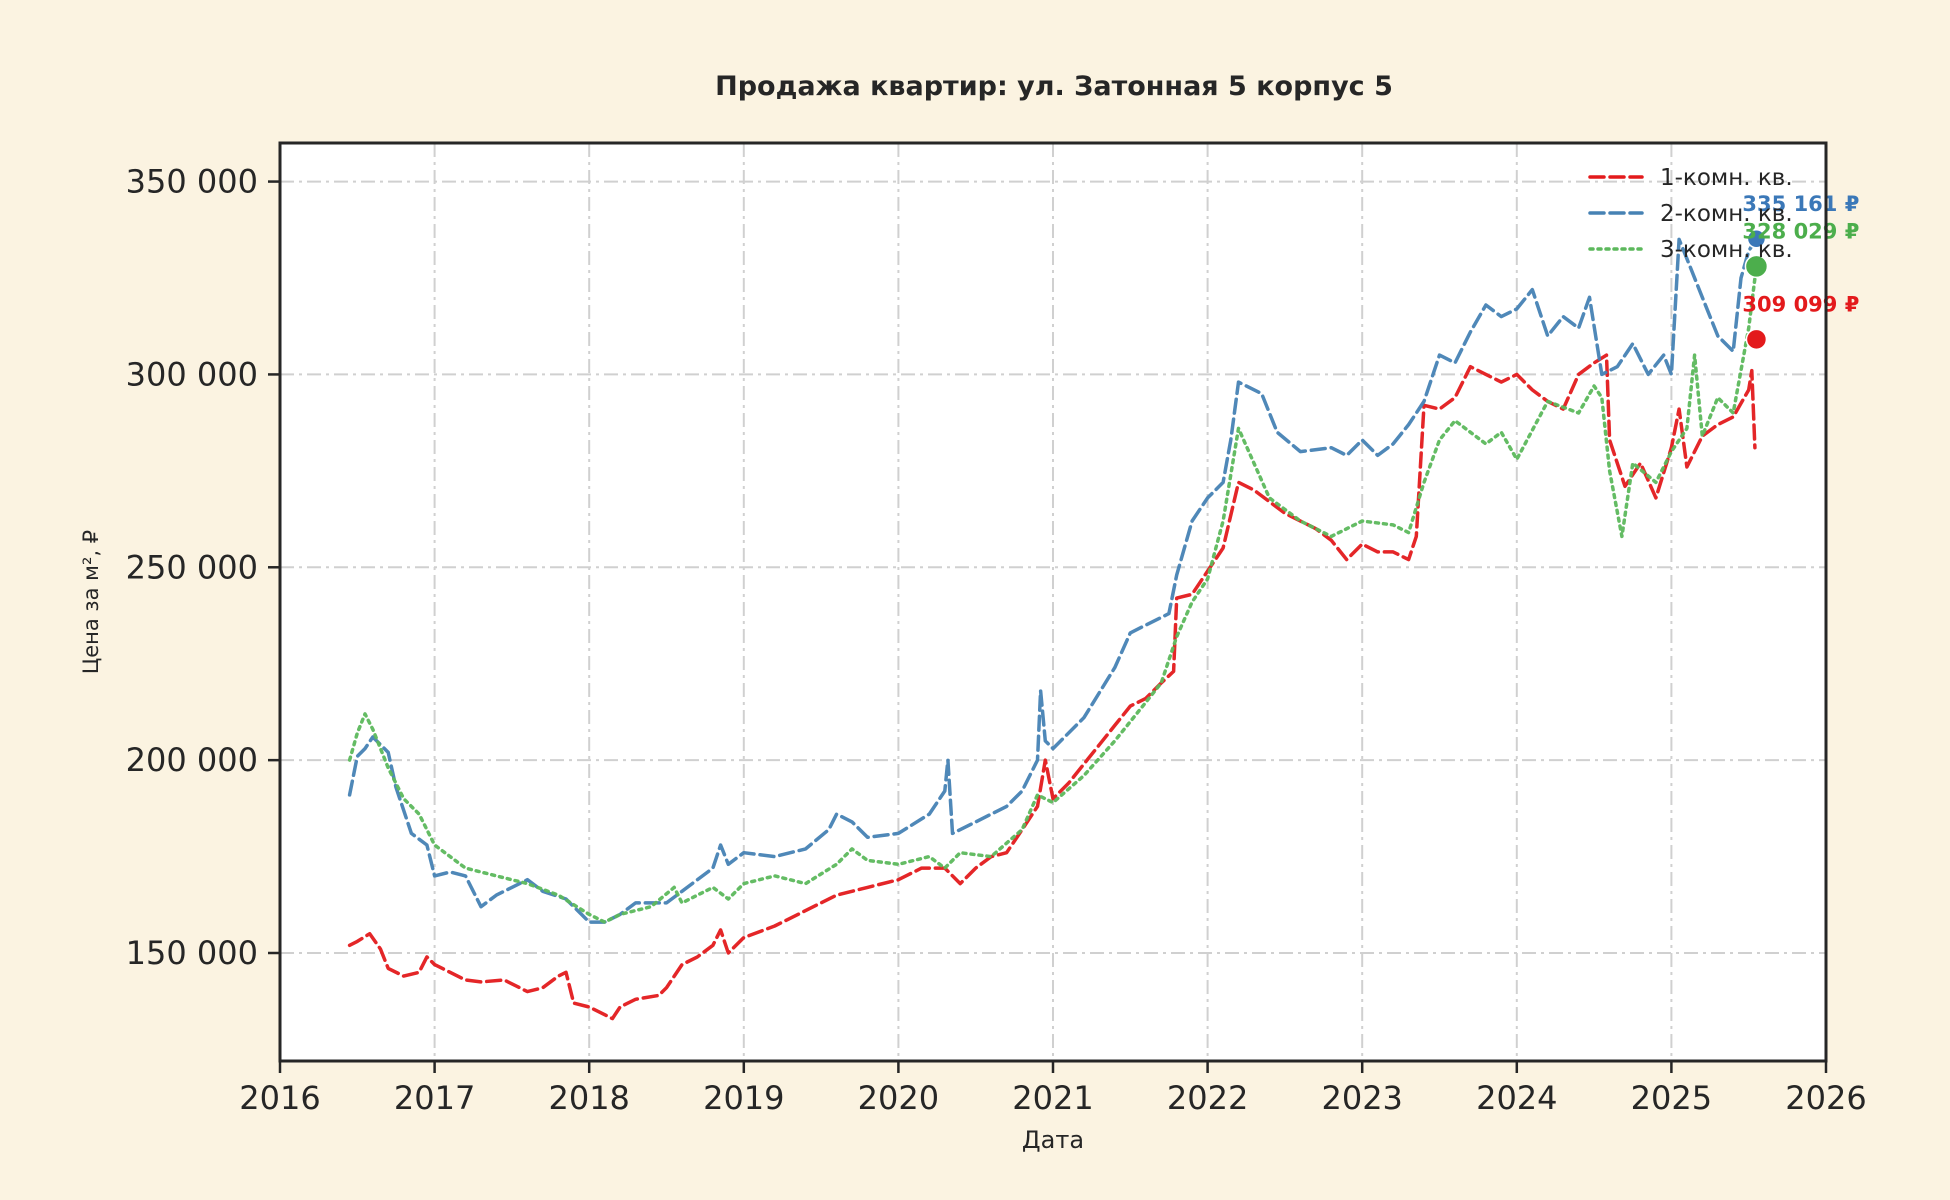 The width and height of the screenshot is (1950, 1200). Describe the element at coordinates (1361, 1098) in the screenshot. I see `x-tick-label: 2023` at that location.